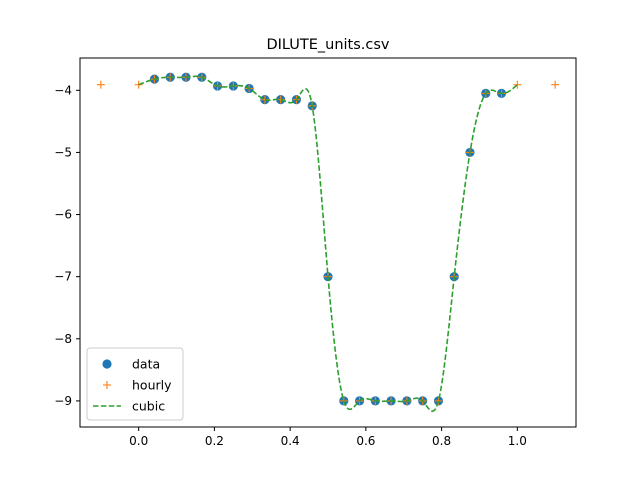 Image resolution: width=640 pixels, height=480 pixels. I want to click on y-tick-label: −5, so click(63, 152).